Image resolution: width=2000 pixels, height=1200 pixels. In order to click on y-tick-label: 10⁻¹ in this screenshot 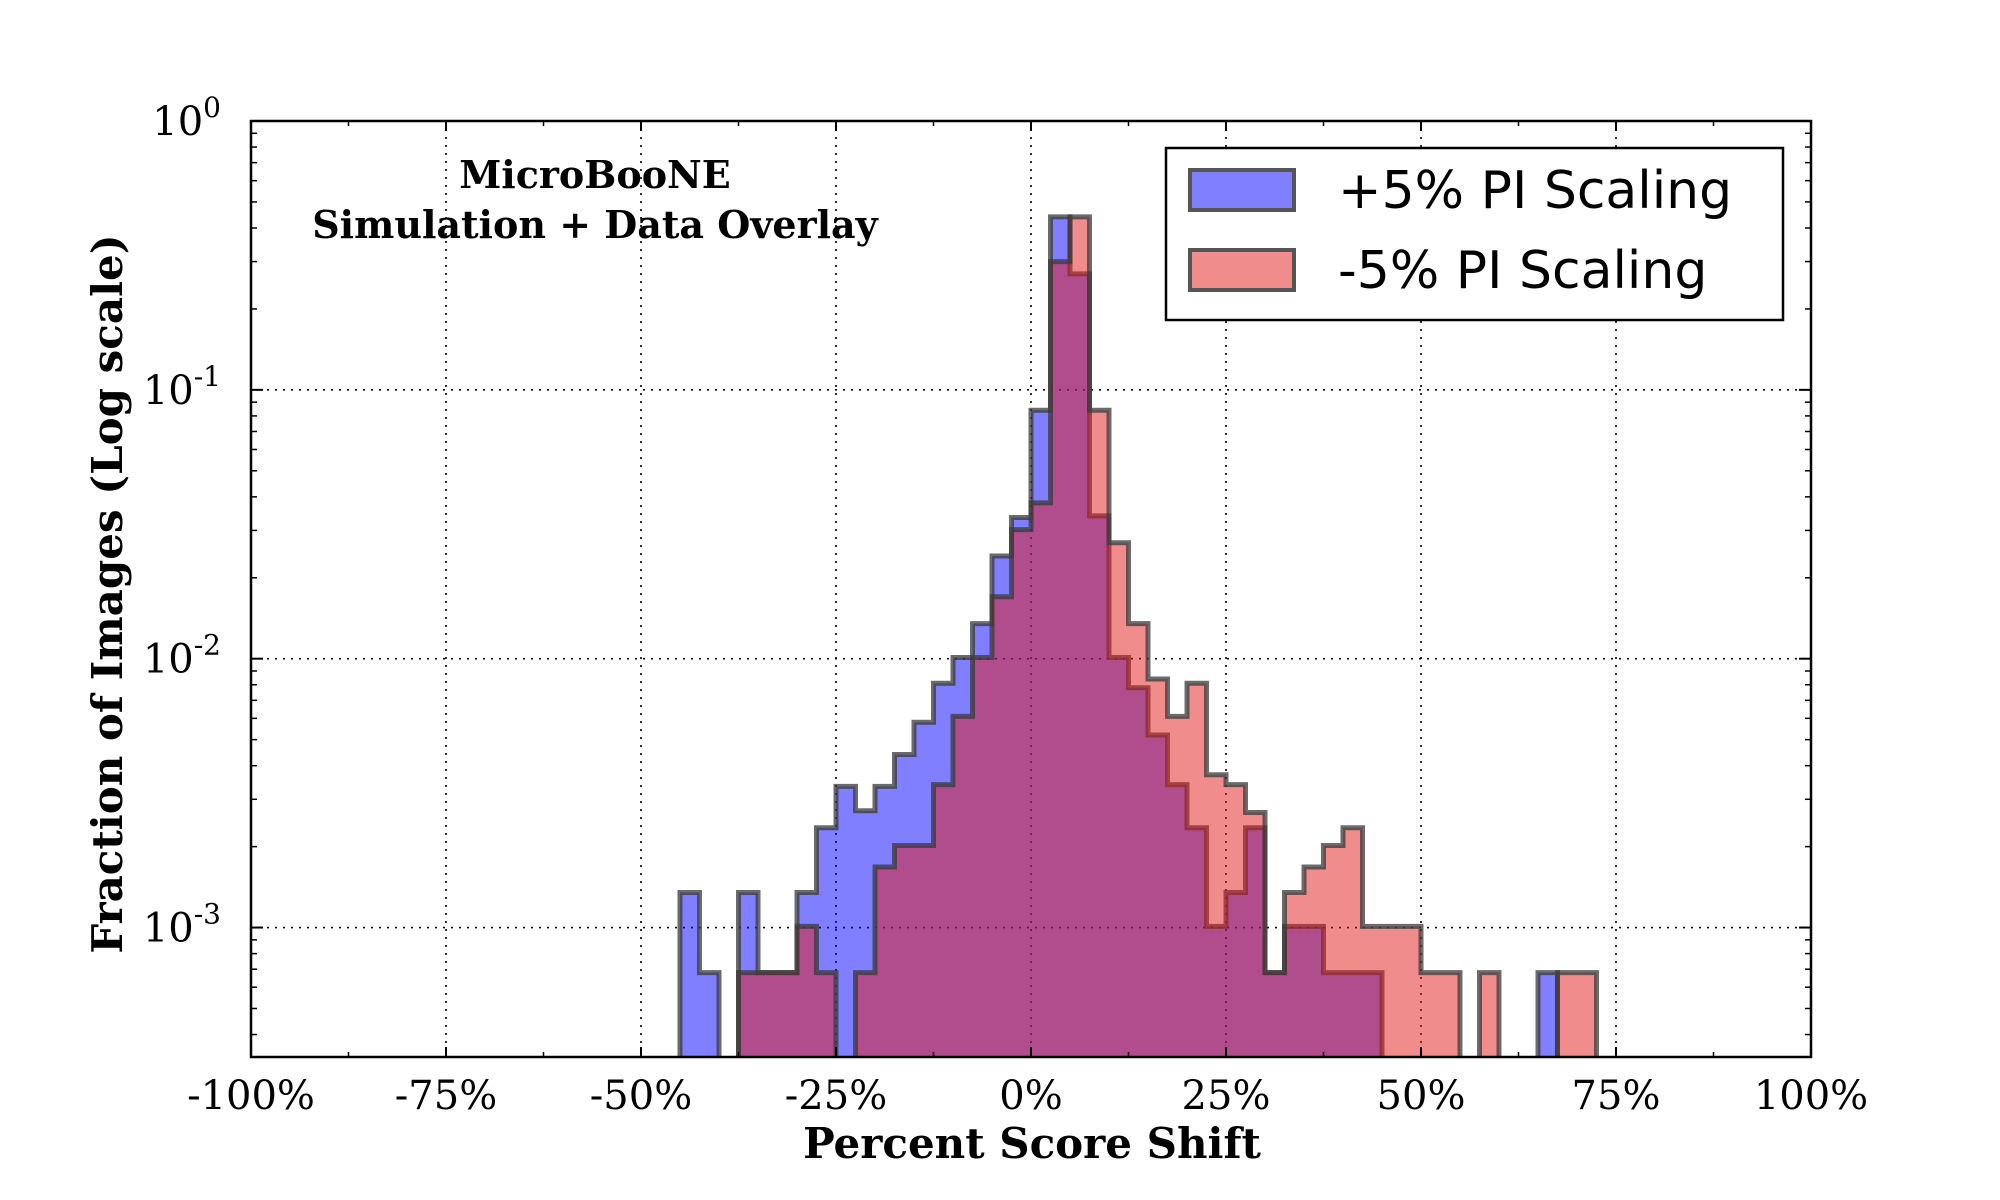, I will do `click(182, 387)`.